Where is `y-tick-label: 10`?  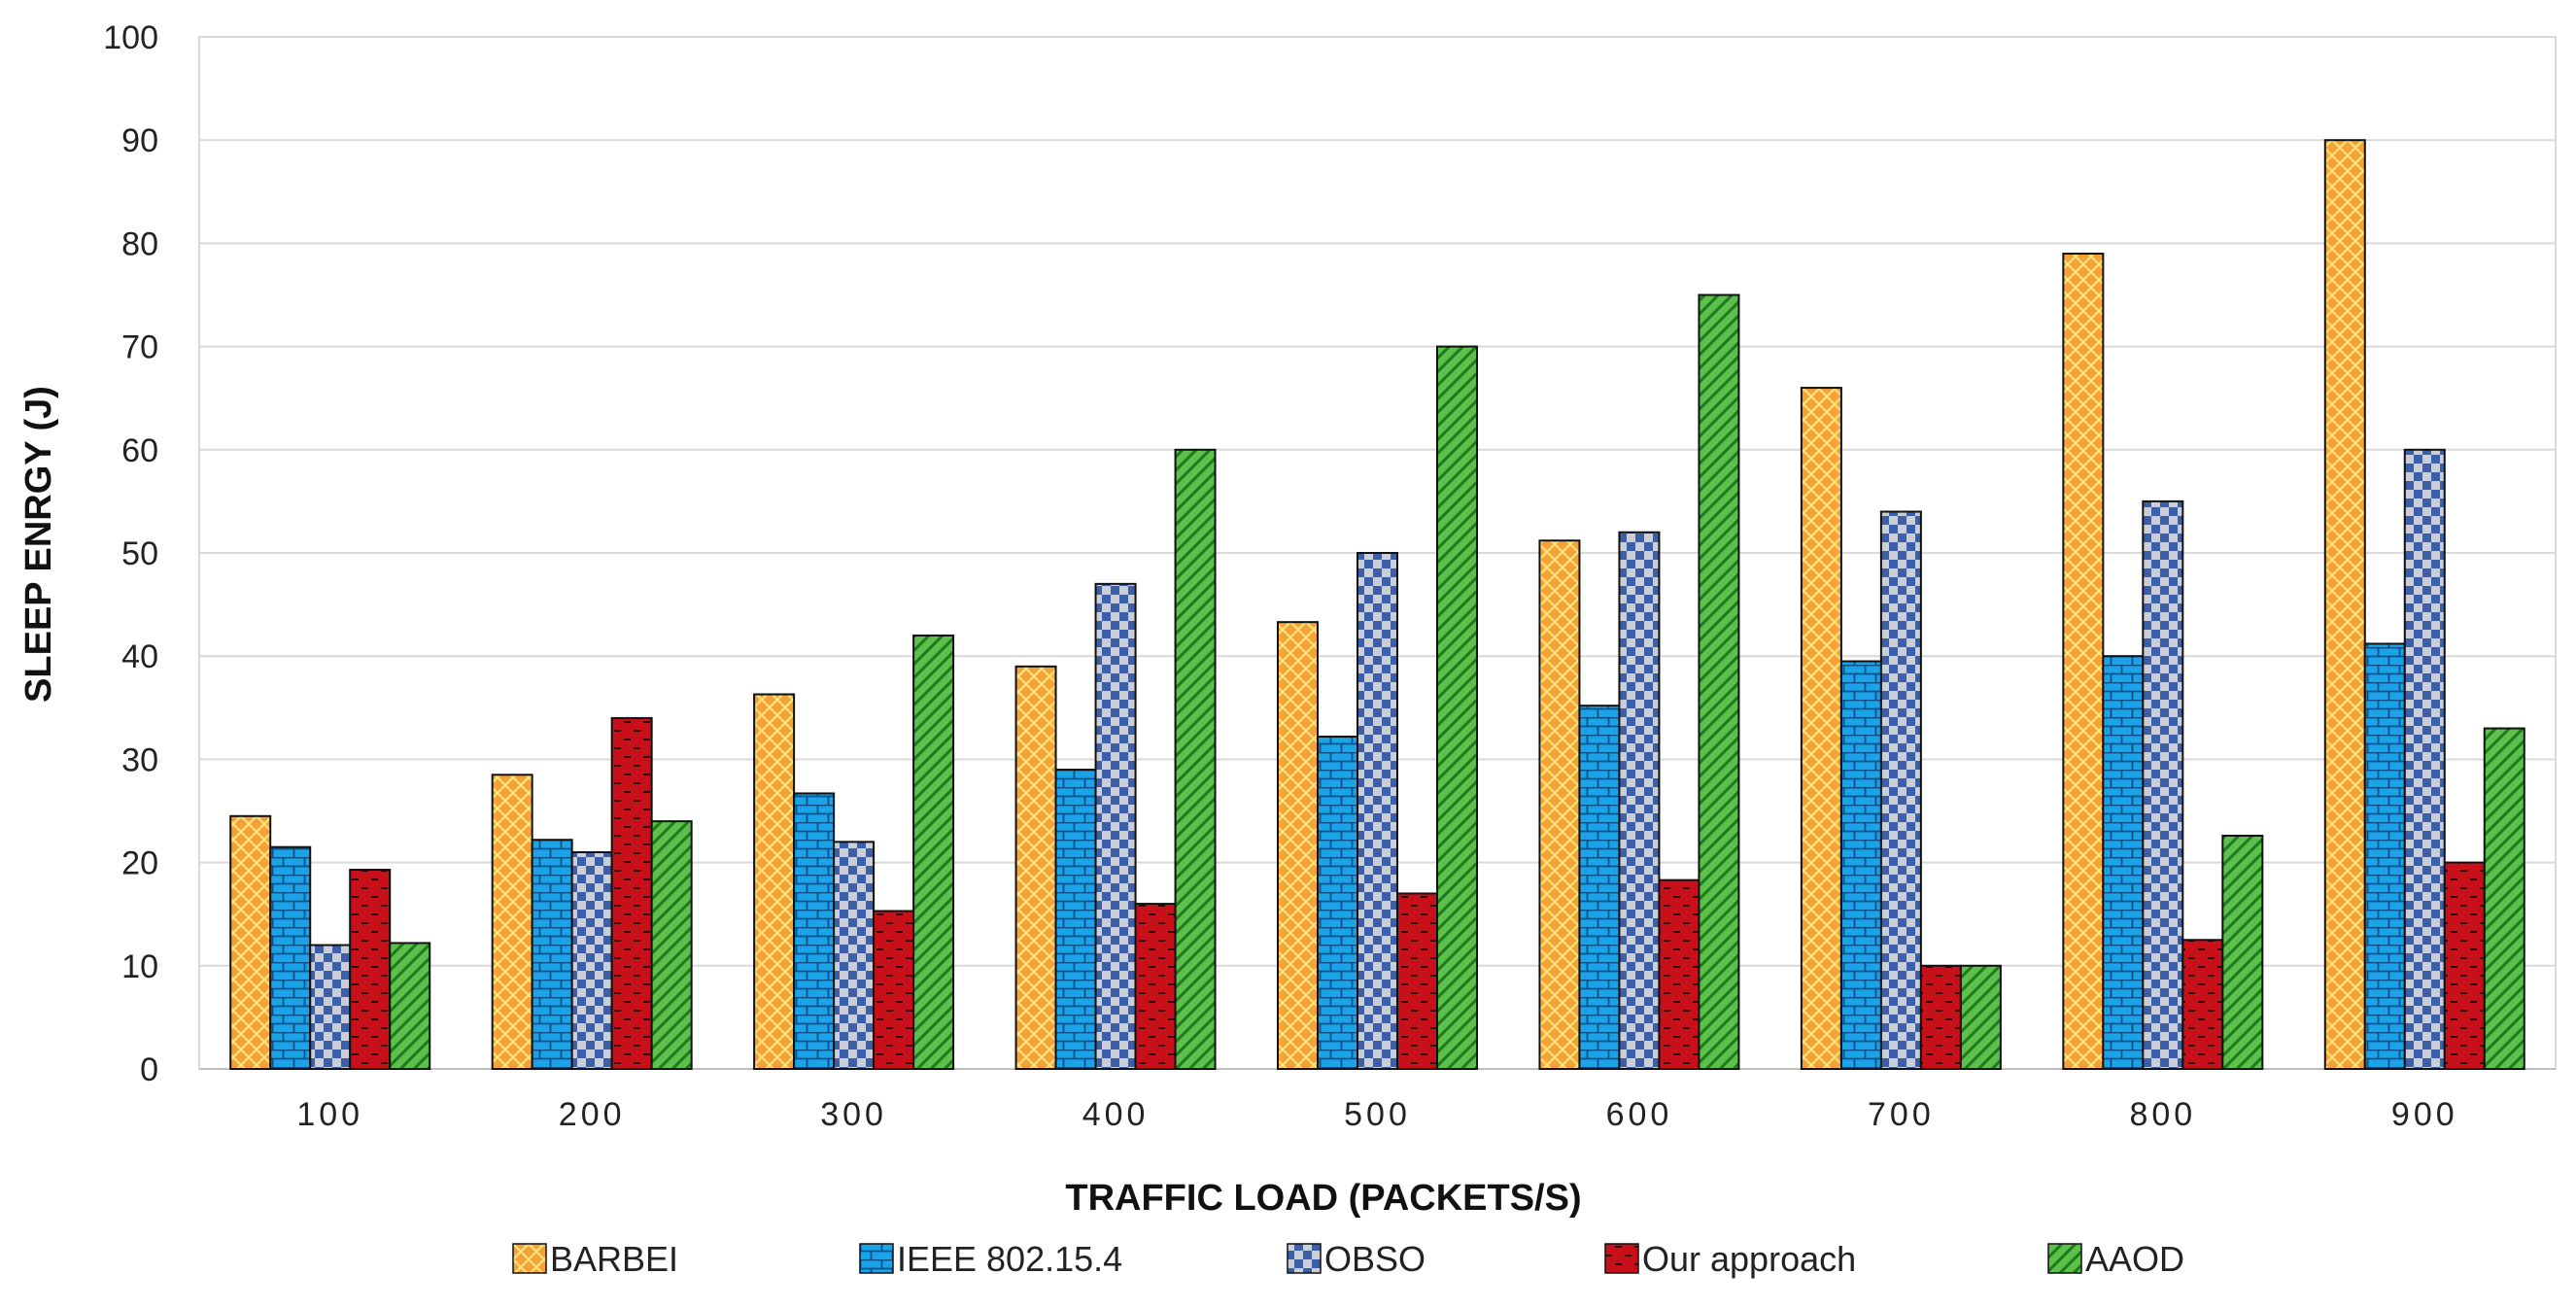
y-tick-label: 10 is located at coordinates (139, 966).